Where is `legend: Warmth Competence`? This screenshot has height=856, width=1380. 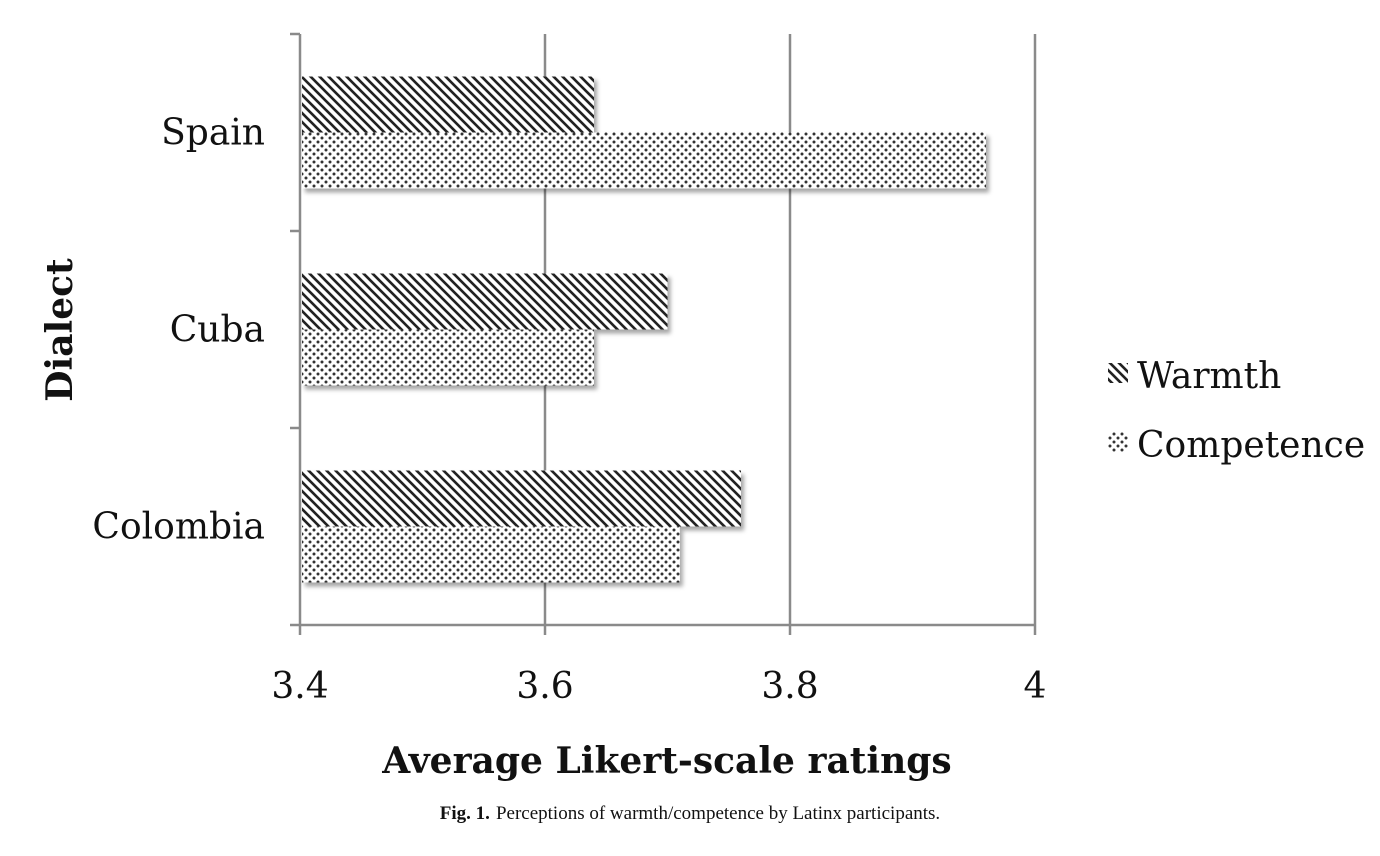
legend: Warmth Competence is located at coordinates (1236, 411).